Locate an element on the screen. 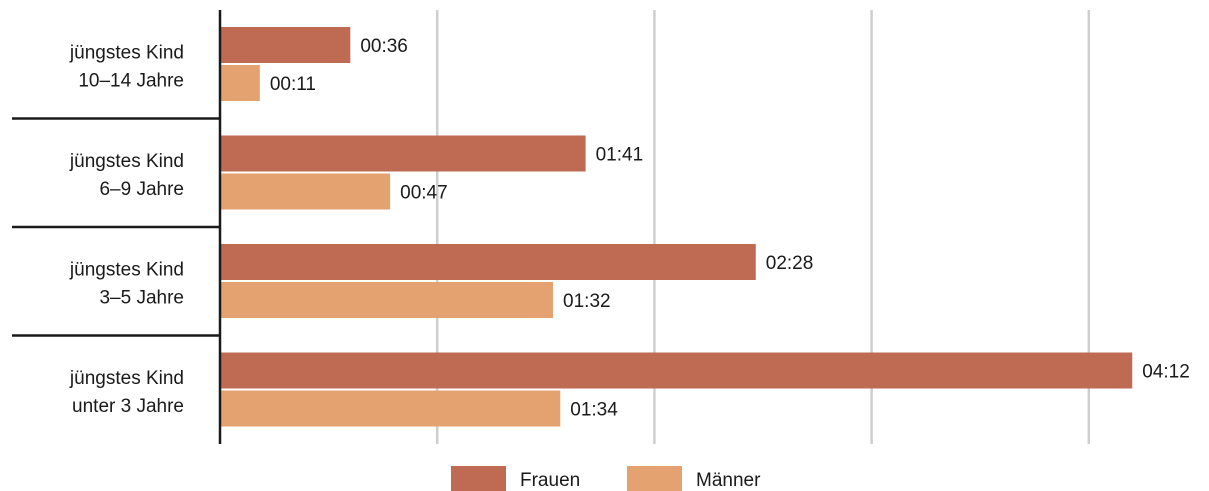  data-label: 02:28 is located at coordinates (790, 263).